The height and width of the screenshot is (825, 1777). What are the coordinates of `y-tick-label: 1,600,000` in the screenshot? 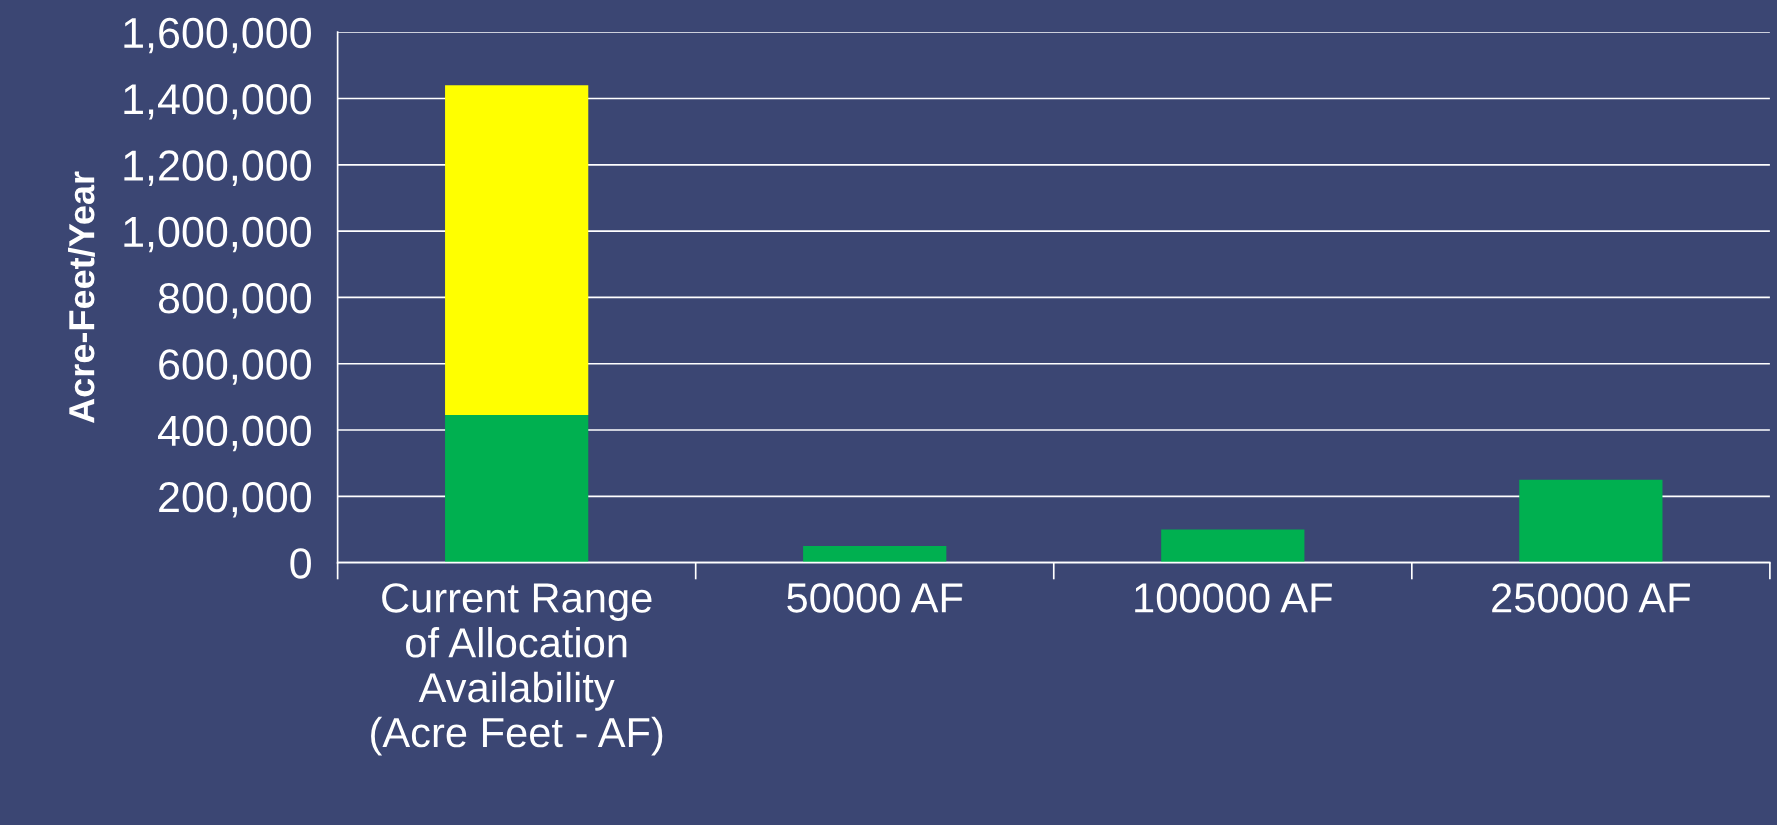 It's located at (217, 35).